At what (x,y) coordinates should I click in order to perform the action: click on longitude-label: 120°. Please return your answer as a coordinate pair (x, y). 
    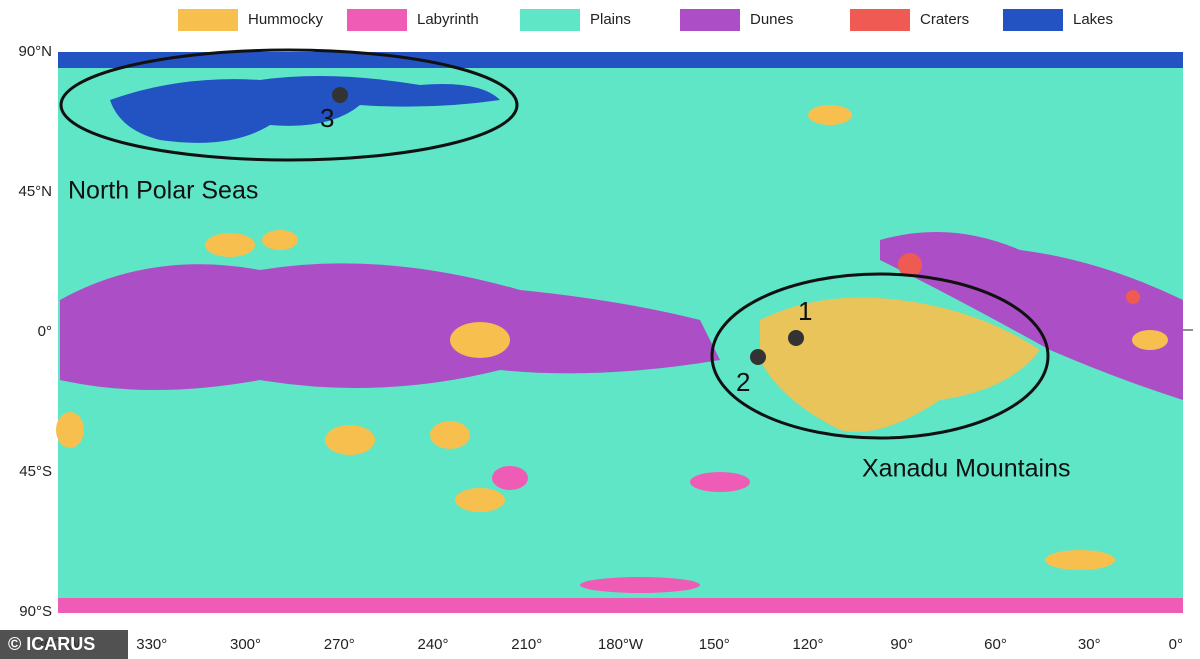
    Looking at the image, I should click on (807, 644).